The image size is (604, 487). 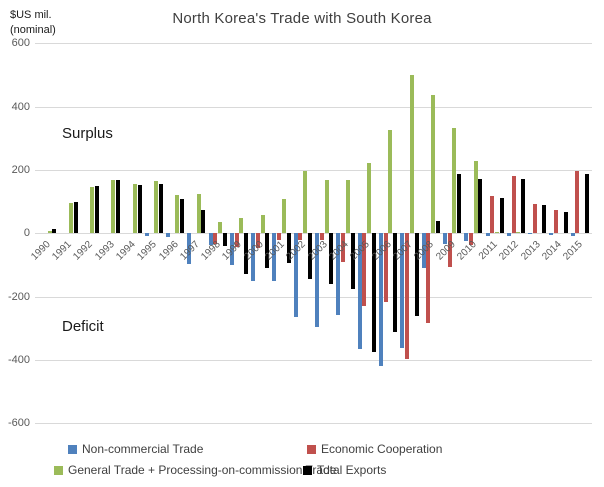 What do you see at coordinates (156, 207) in the screenshot?
I see `bar-1995-series2` at bounding box center [156, 207].